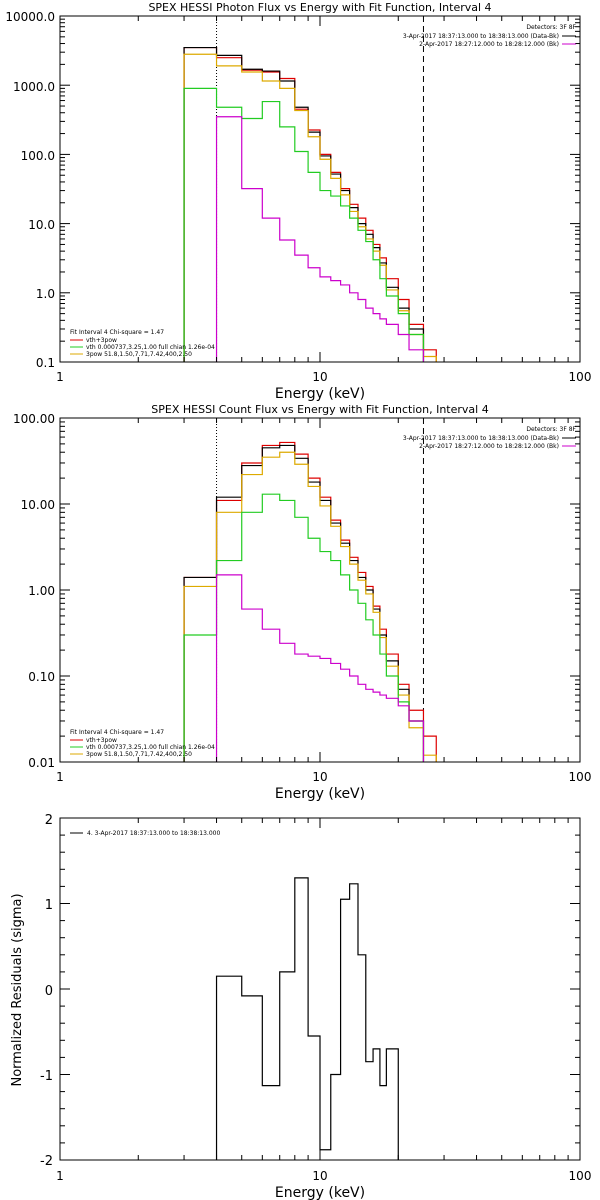 This screenshot has height=1200, width=600. Describe the element at coordinates (38, 156) in the screenshot. I see `photon-ytick-label: 100.0` at that location.